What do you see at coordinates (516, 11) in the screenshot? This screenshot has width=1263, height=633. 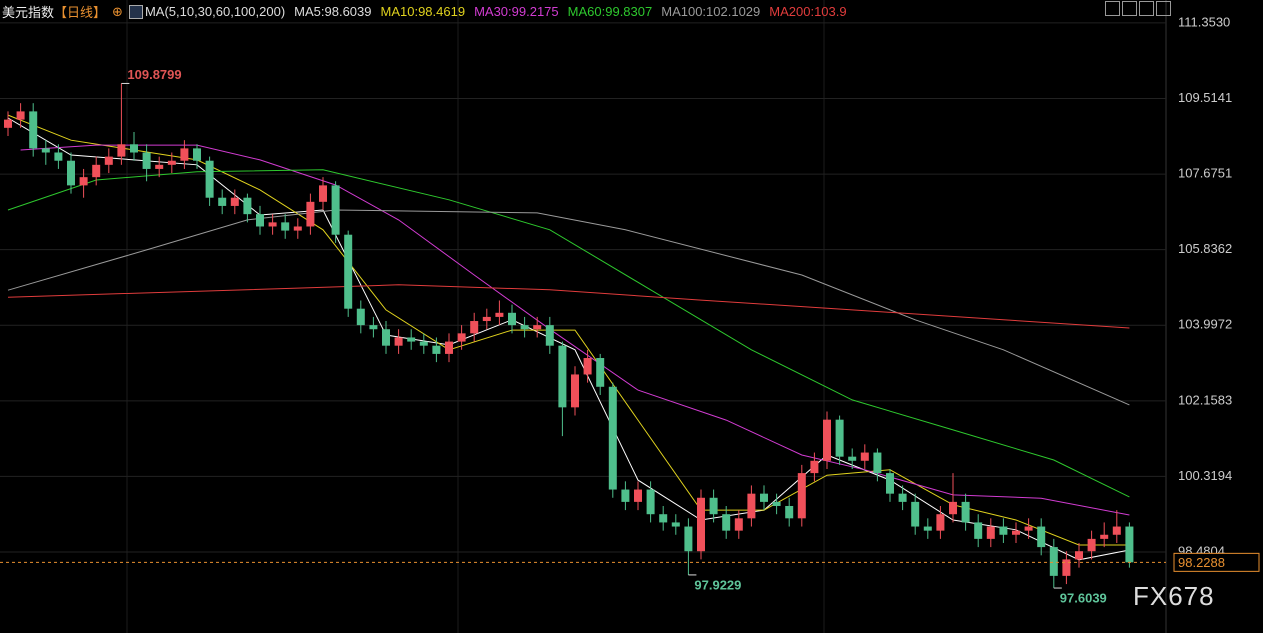 I see `legend-entry: MA30:99.2175` at bounding box center [516, 11].